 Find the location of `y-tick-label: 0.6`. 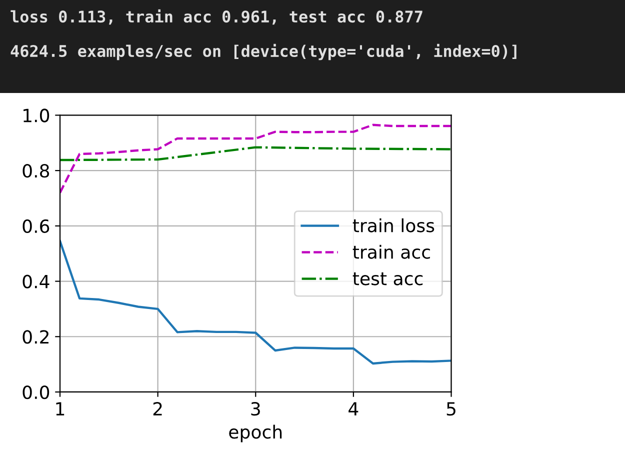

y-tick-label: 0.6 is located at coordinates (36, 226).